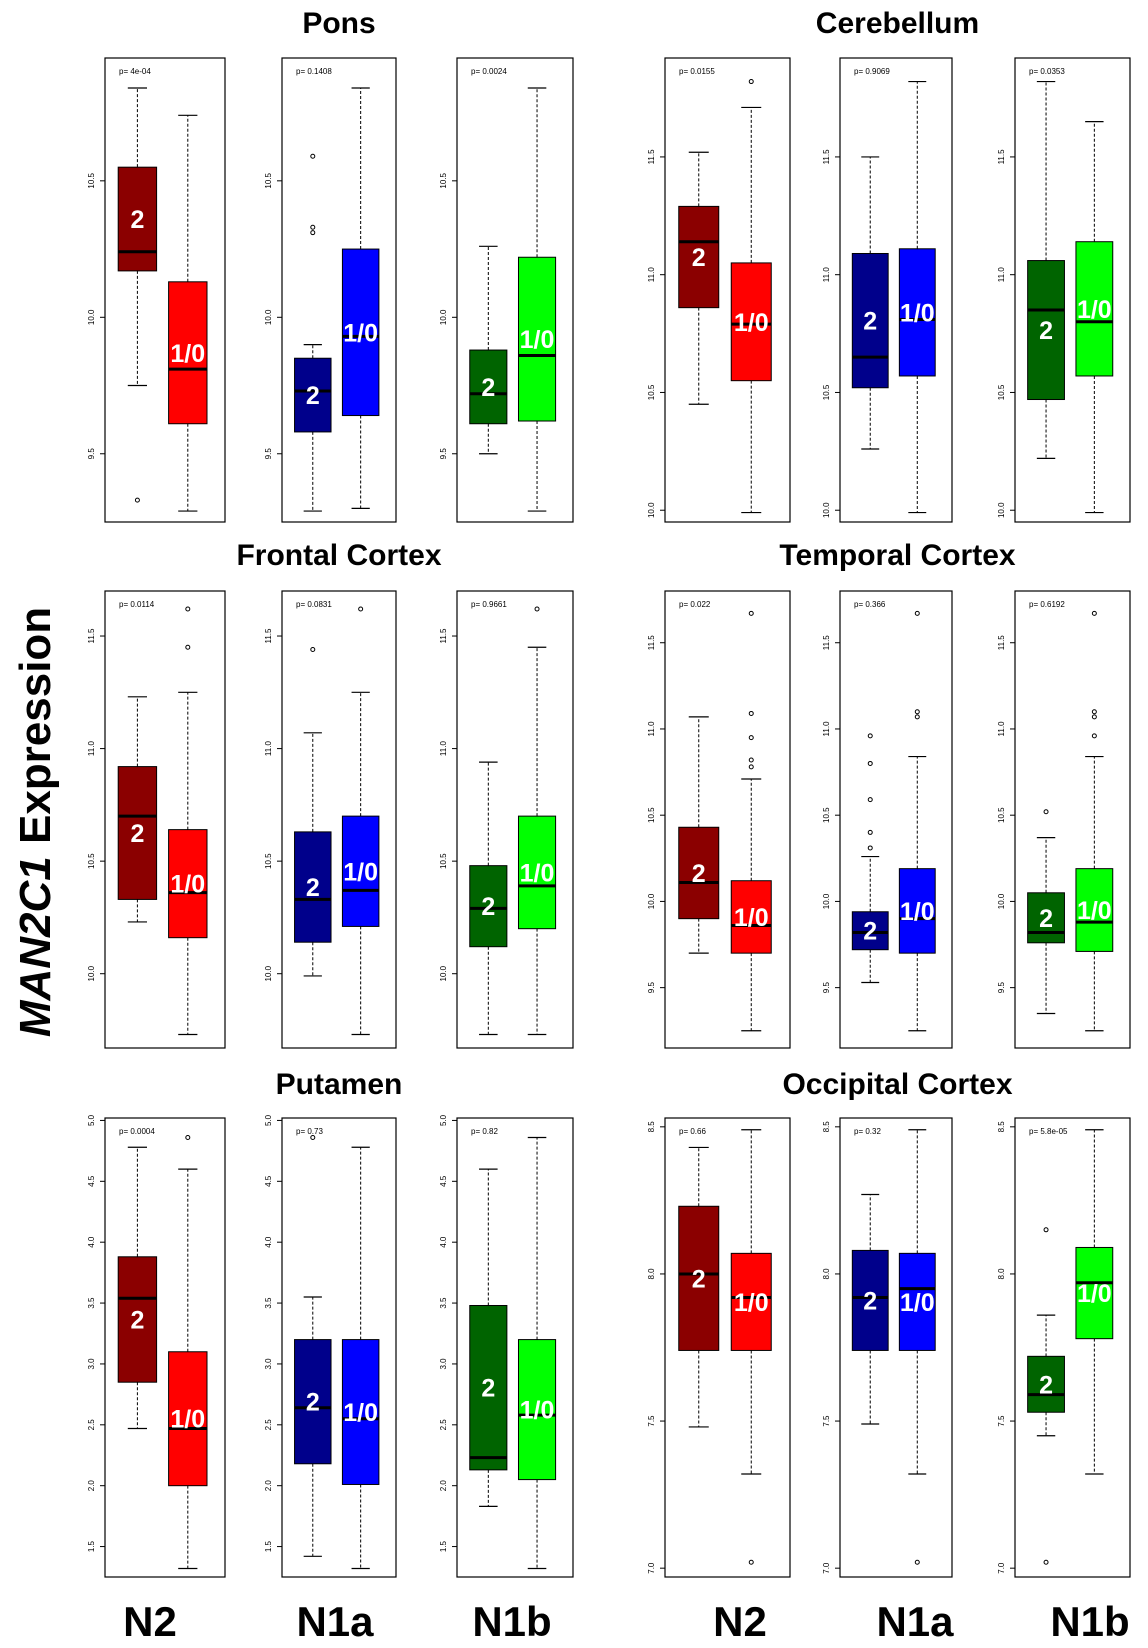  I want to click on panel-occipital-cortex-n1b: 7.0 7.5 8.0 8.5 p= 5.8e-05 2 1/0, so click(1063, 1347).